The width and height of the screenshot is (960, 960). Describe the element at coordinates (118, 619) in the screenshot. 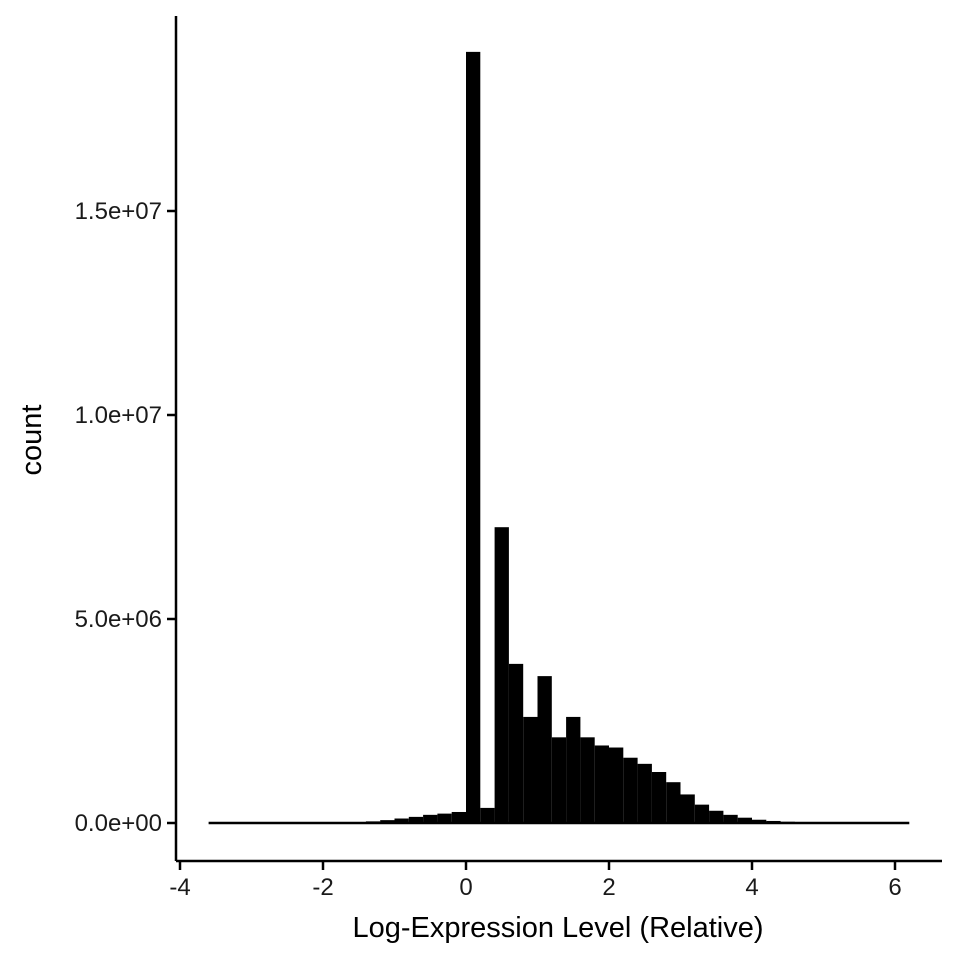

I see `y-tick-label: 5.0e+06` at that location.